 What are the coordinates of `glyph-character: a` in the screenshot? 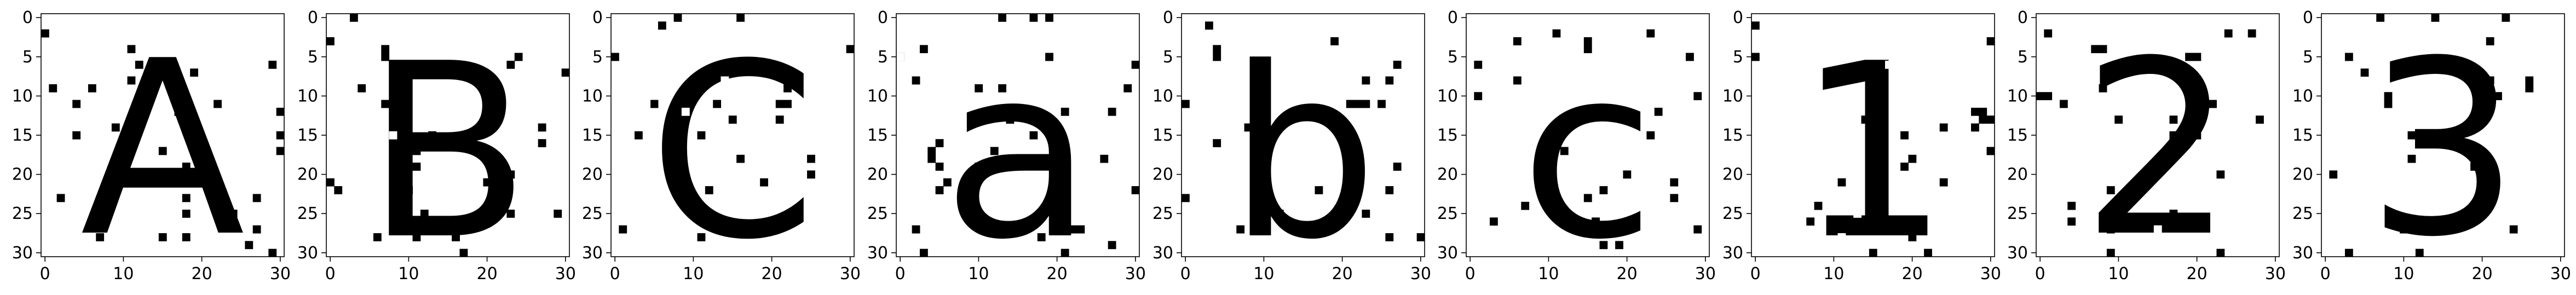 It's located at (1018, 154).